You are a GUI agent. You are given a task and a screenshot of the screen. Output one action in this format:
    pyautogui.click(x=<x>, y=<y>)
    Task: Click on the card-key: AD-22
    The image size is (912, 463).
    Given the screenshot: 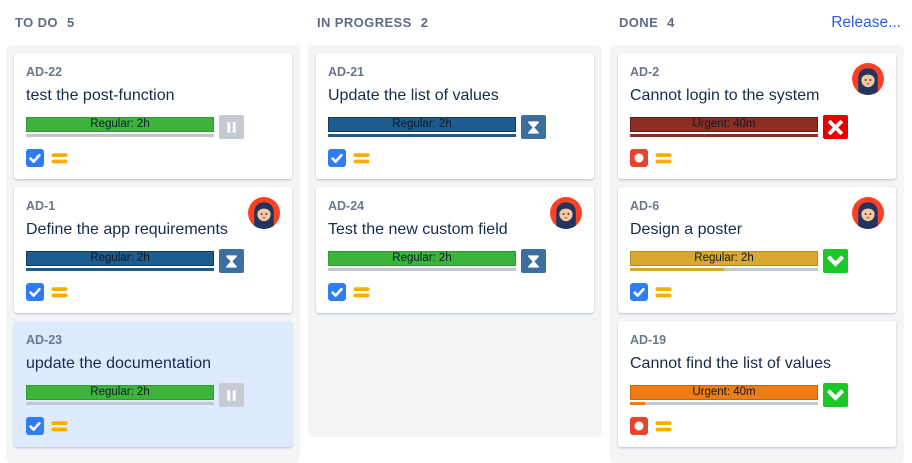 What is the action you would take?
    pyautogui.click(x=44, y=72)
    